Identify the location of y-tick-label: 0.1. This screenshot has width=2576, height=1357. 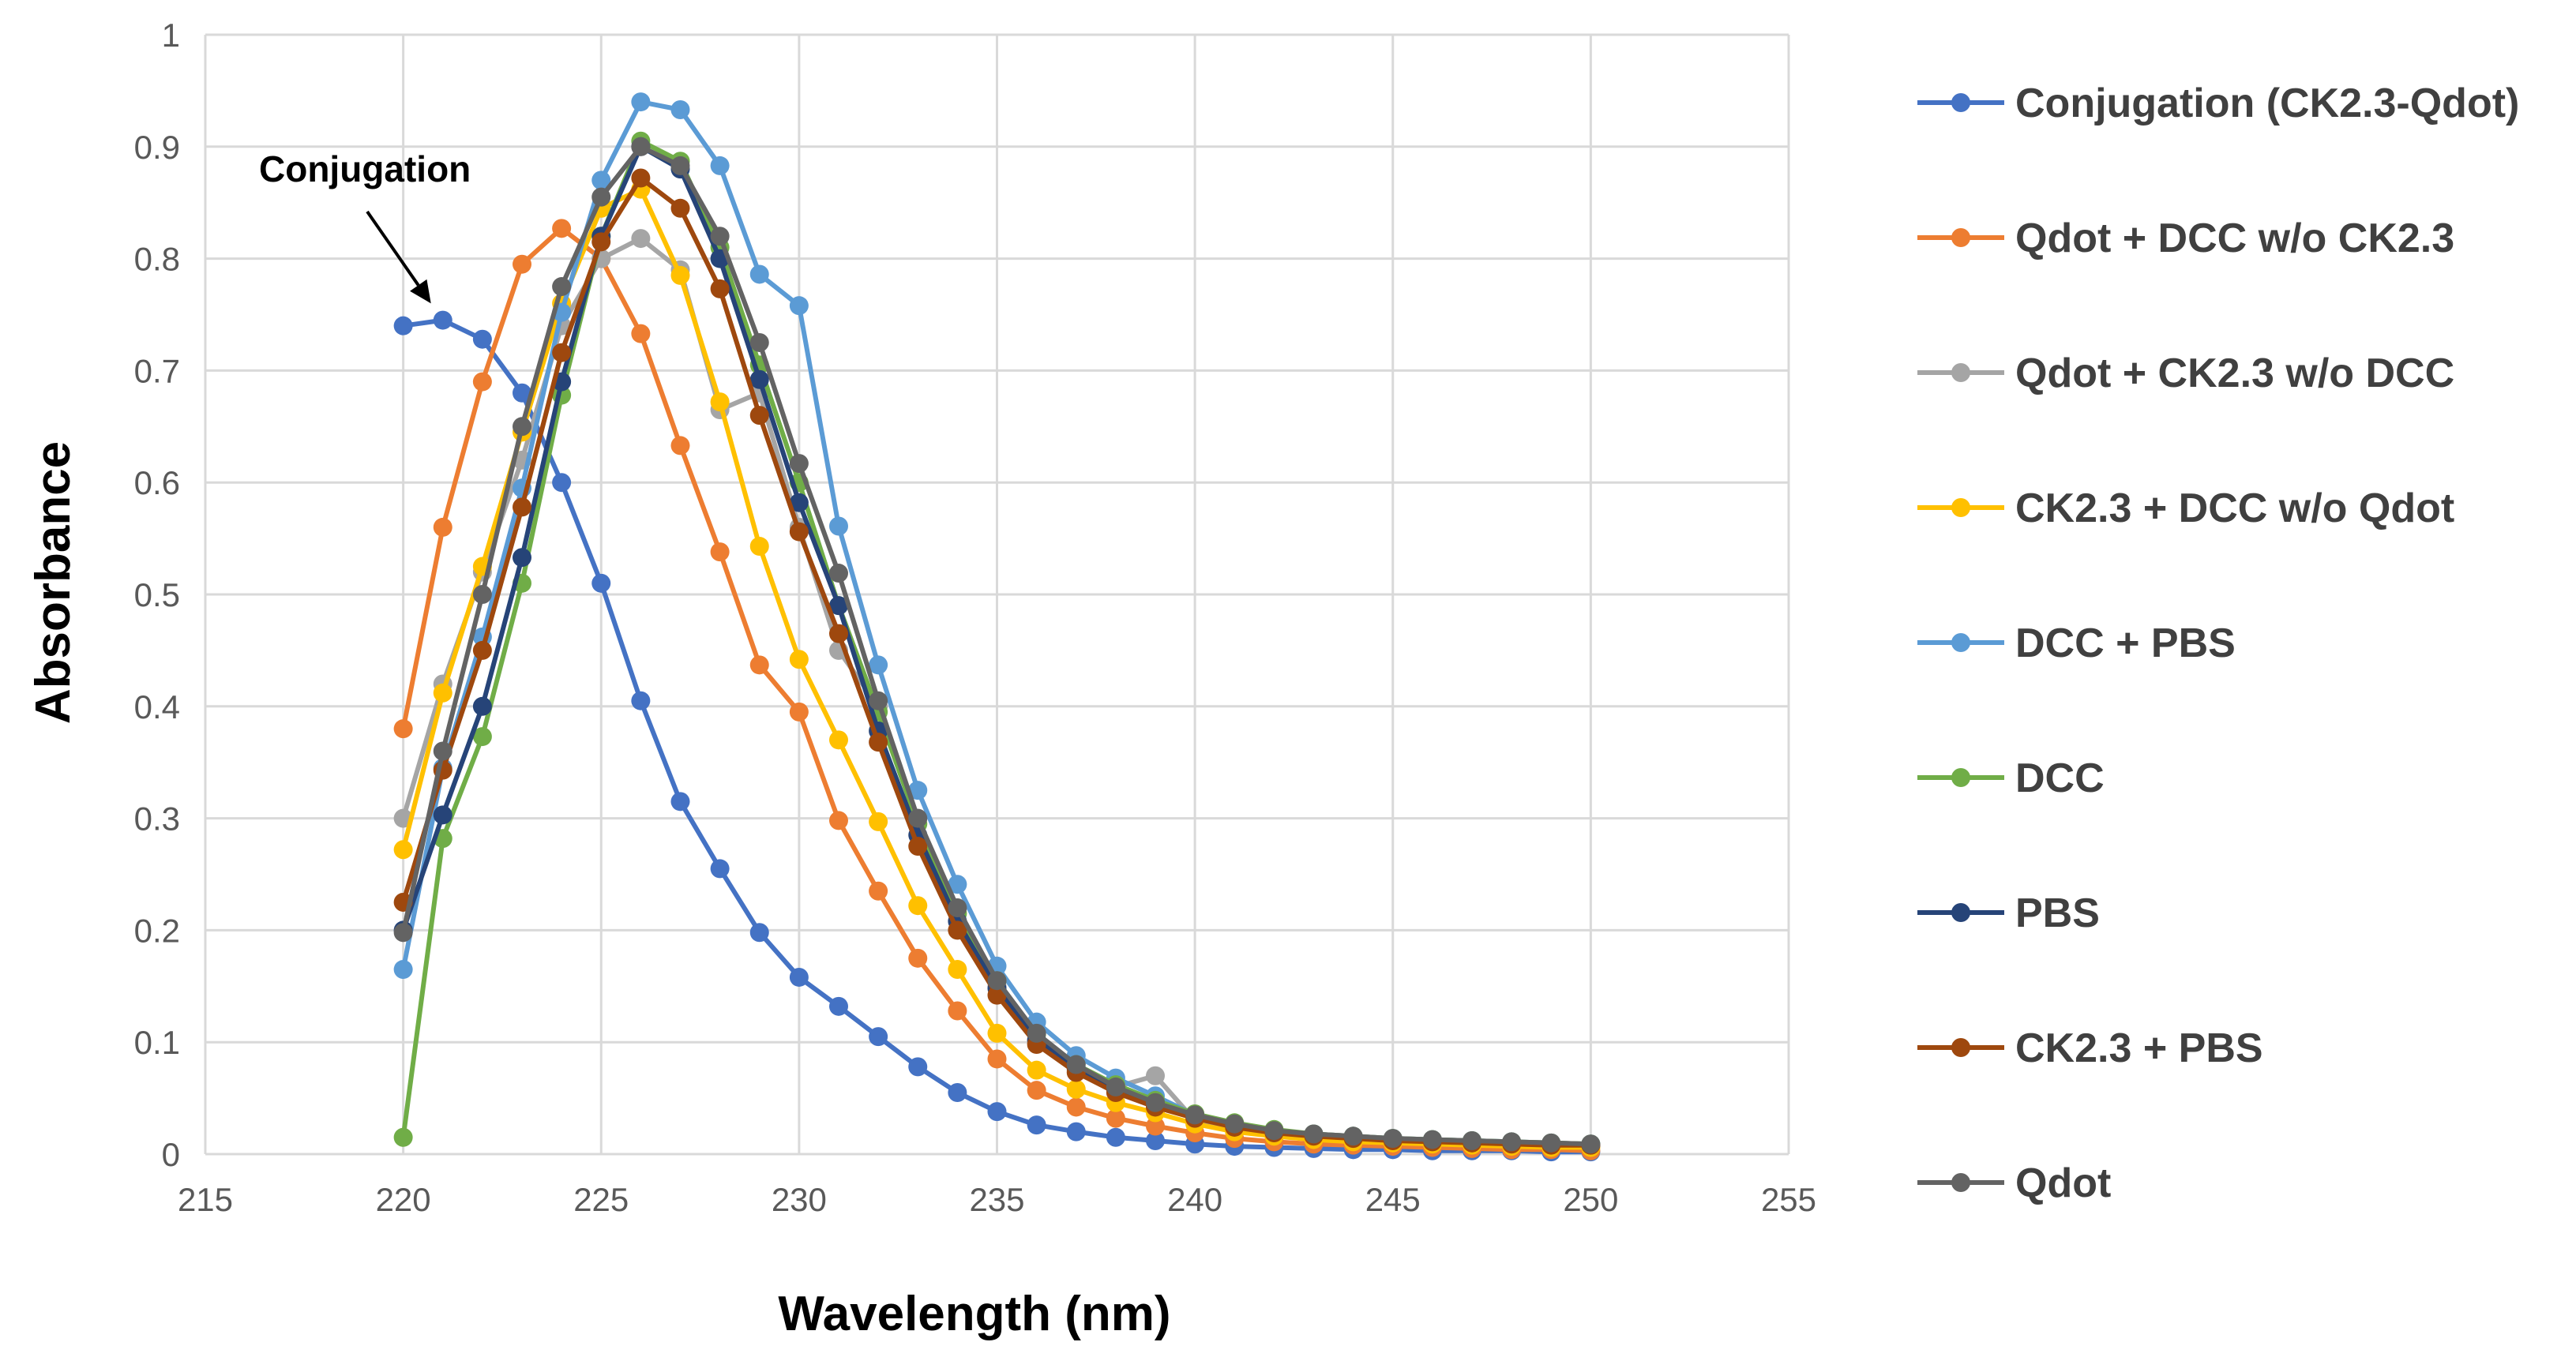
(157, 1042).